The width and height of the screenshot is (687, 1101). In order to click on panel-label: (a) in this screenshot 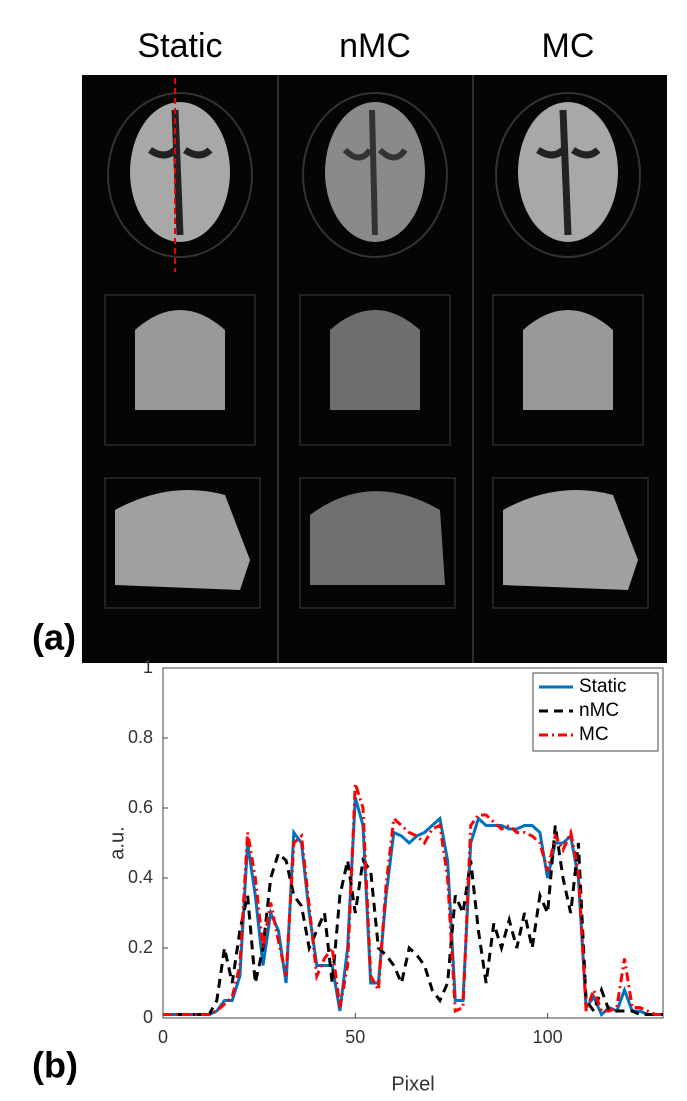, I will do `click(54, 637)`.